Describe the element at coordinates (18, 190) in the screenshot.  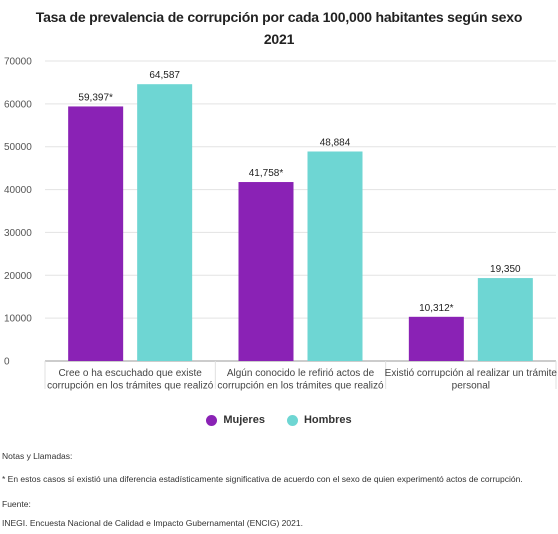
I see `y-tick-label: 40000` at that location.